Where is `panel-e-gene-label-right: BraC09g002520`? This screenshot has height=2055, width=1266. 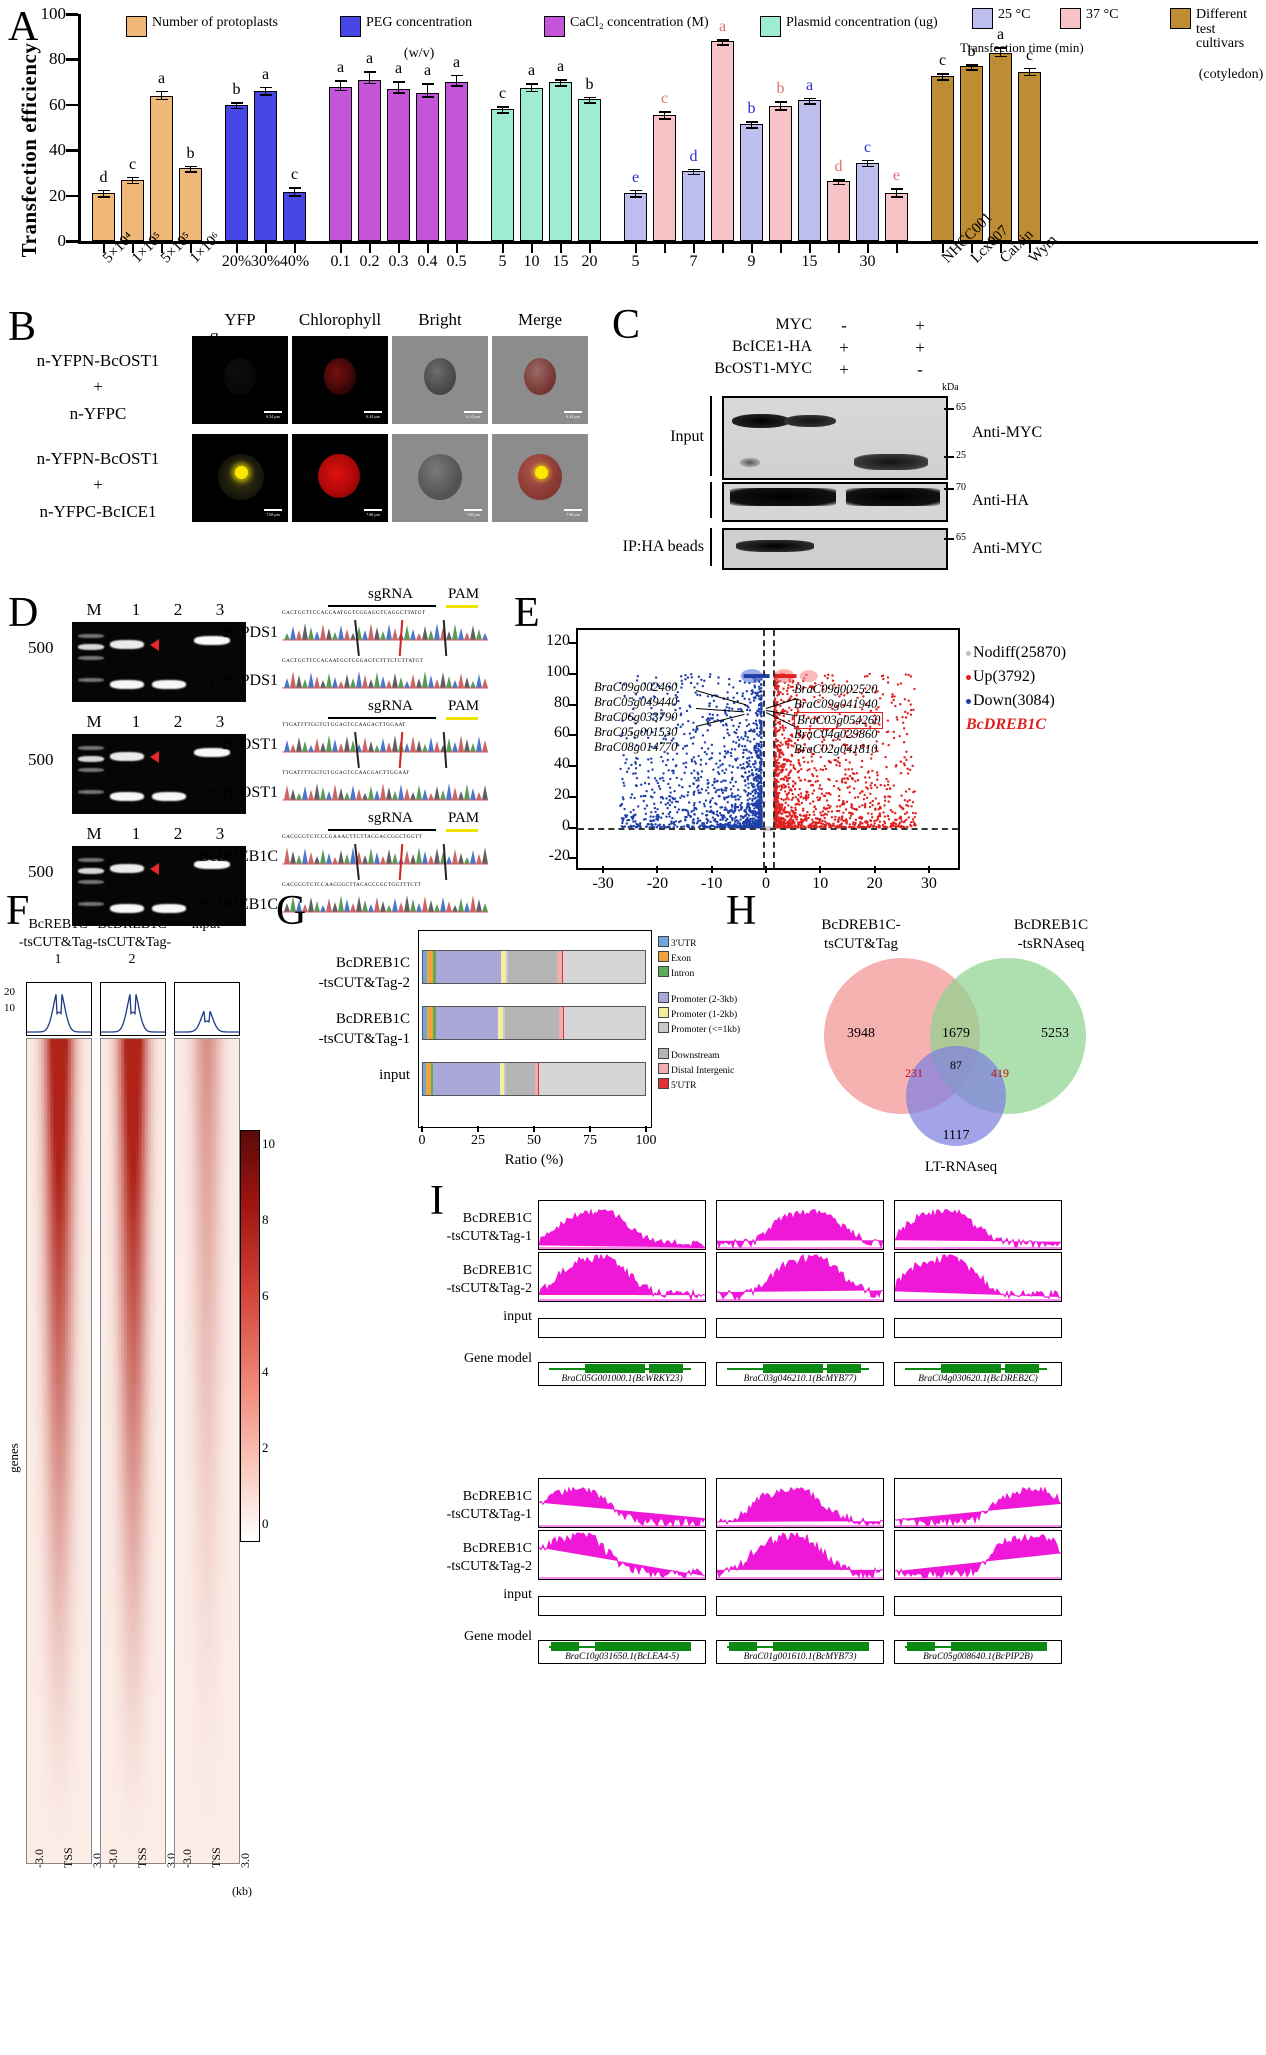 panel-e-gene-label-right: BraC09g002520 is located at coordinates (836, 689).